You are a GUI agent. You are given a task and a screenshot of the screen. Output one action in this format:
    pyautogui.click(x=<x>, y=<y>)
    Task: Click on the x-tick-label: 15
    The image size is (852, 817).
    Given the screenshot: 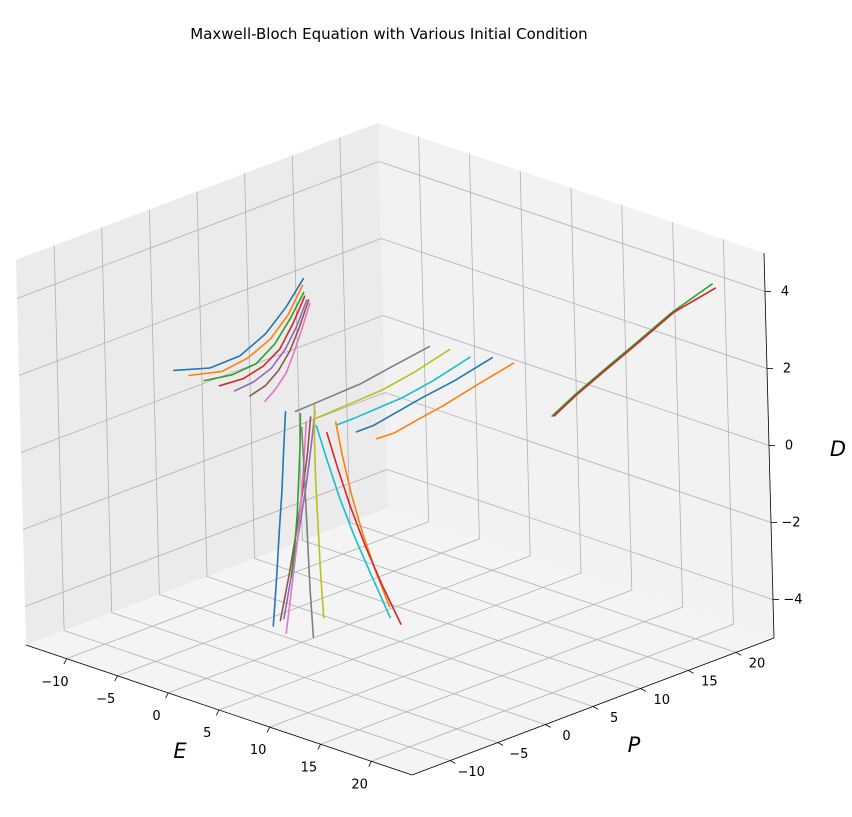 What is the action you would take?
    pyautogui.click(x=309, y=767)
    